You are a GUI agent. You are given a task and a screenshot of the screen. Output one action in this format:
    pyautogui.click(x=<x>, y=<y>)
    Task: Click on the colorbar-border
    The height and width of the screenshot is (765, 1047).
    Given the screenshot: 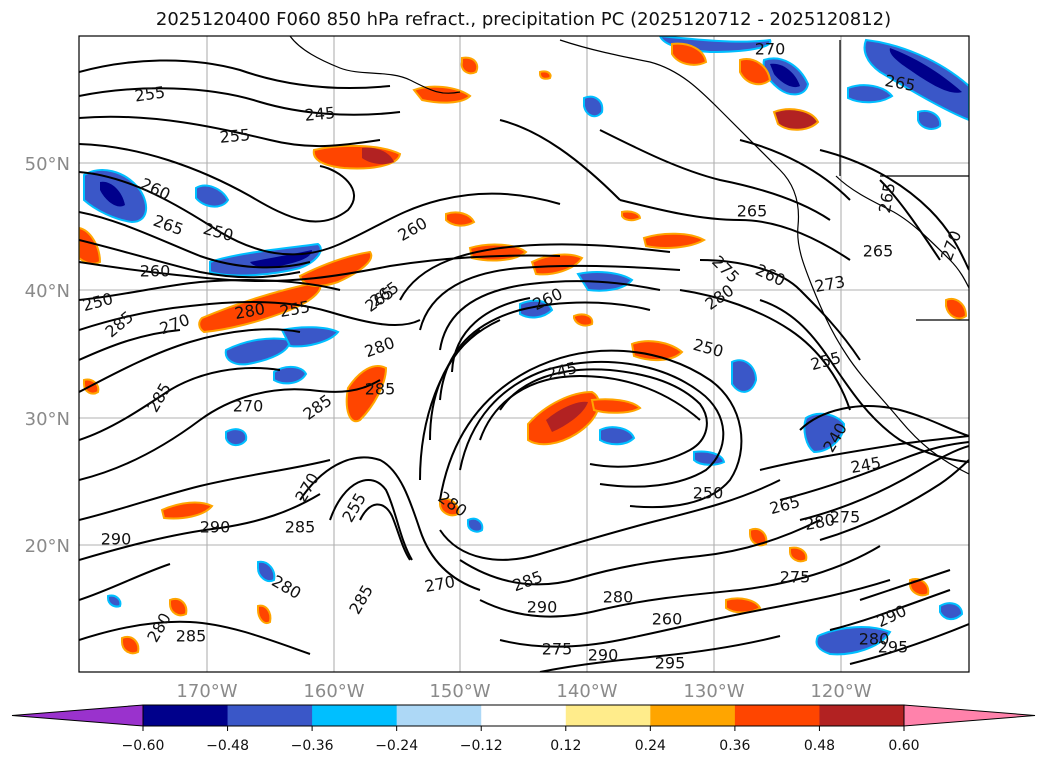 What is the action you would take?
    pyautogui.click(x=523, y=715)
    